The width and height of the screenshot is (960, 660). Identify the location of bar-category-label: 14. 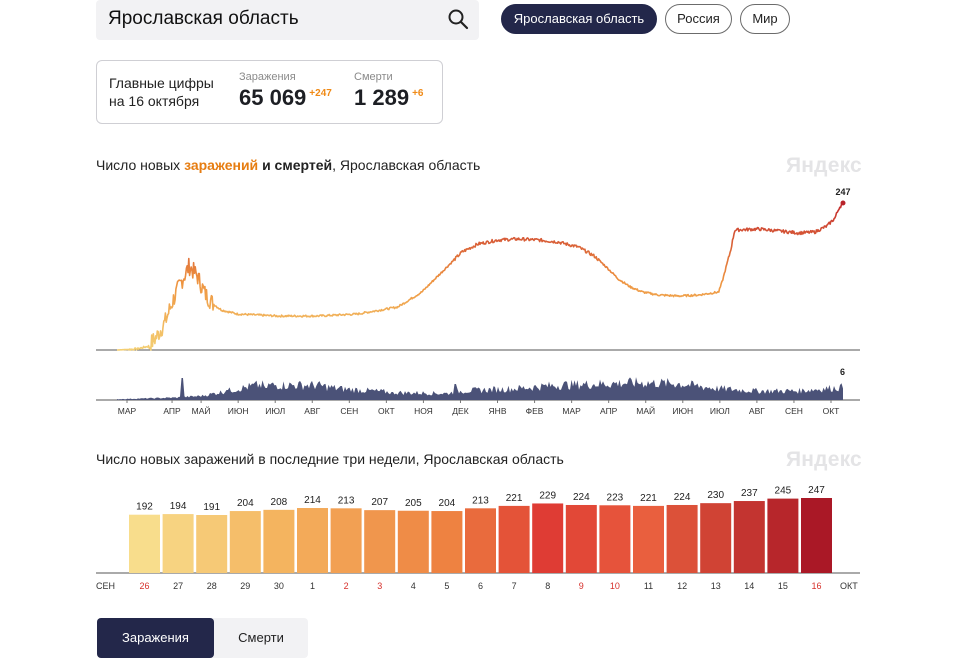
(749, 586).